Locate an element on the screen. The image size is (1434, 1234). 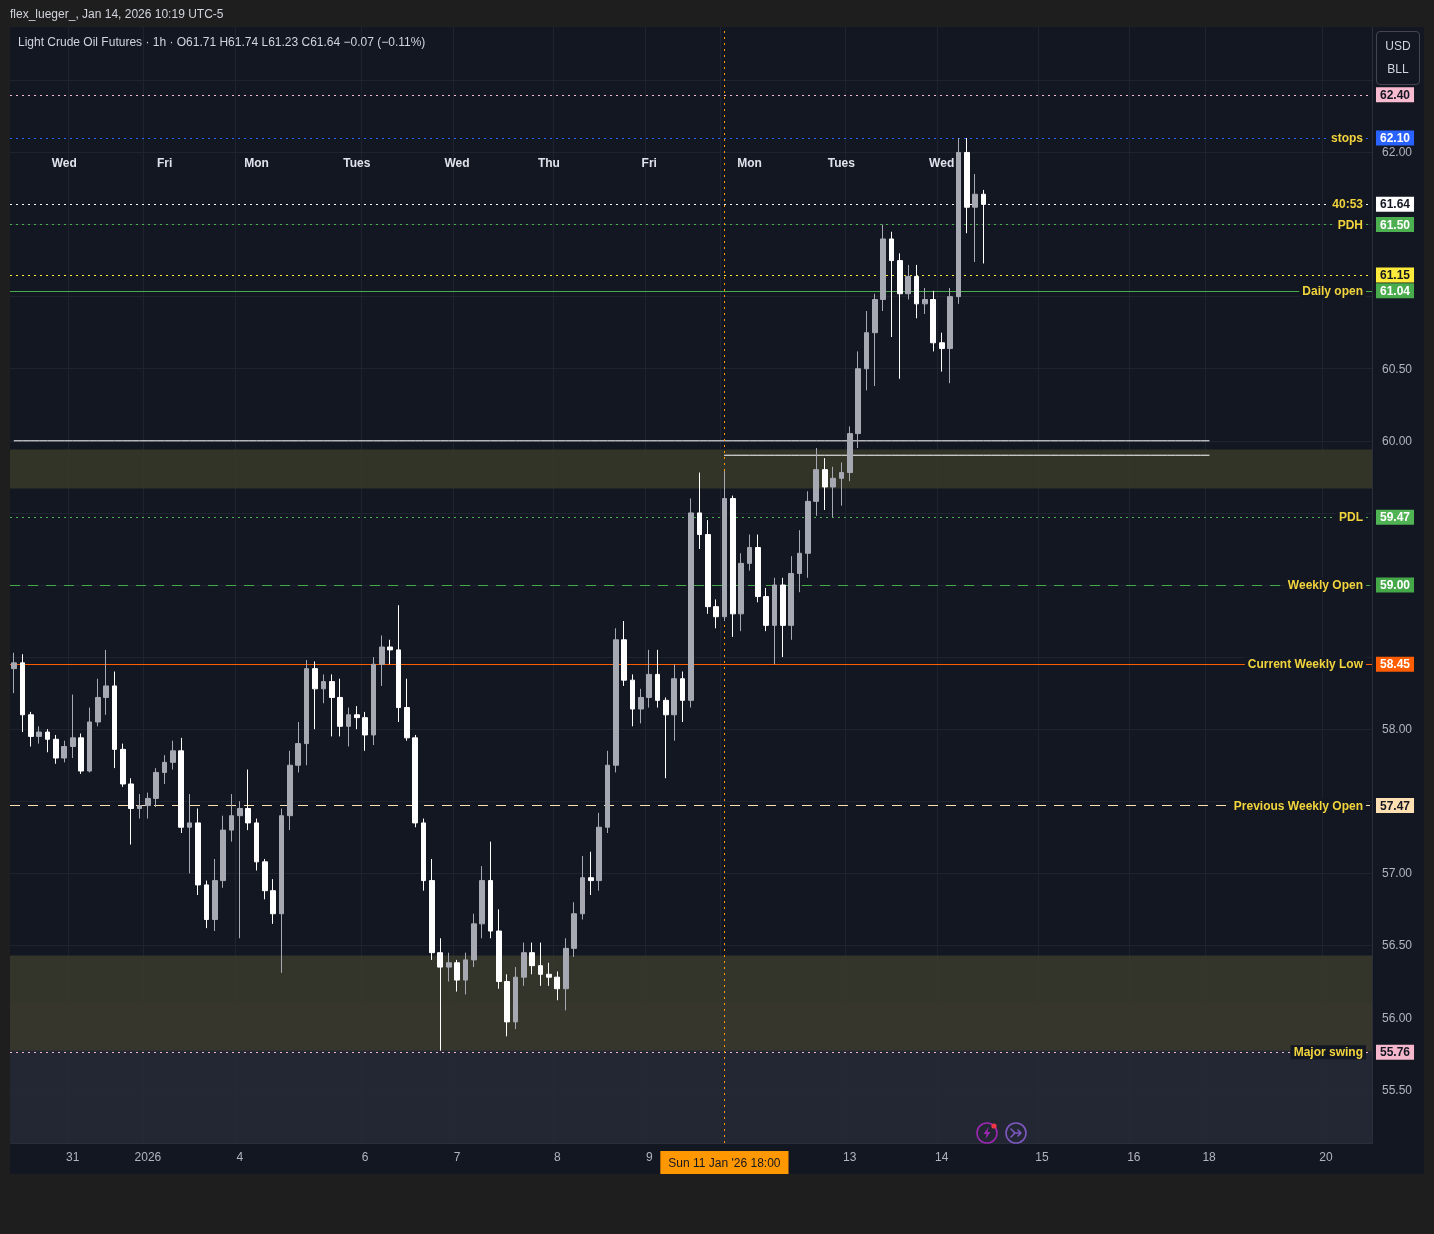
annotation: stops is located at coordinates (1347, 138).